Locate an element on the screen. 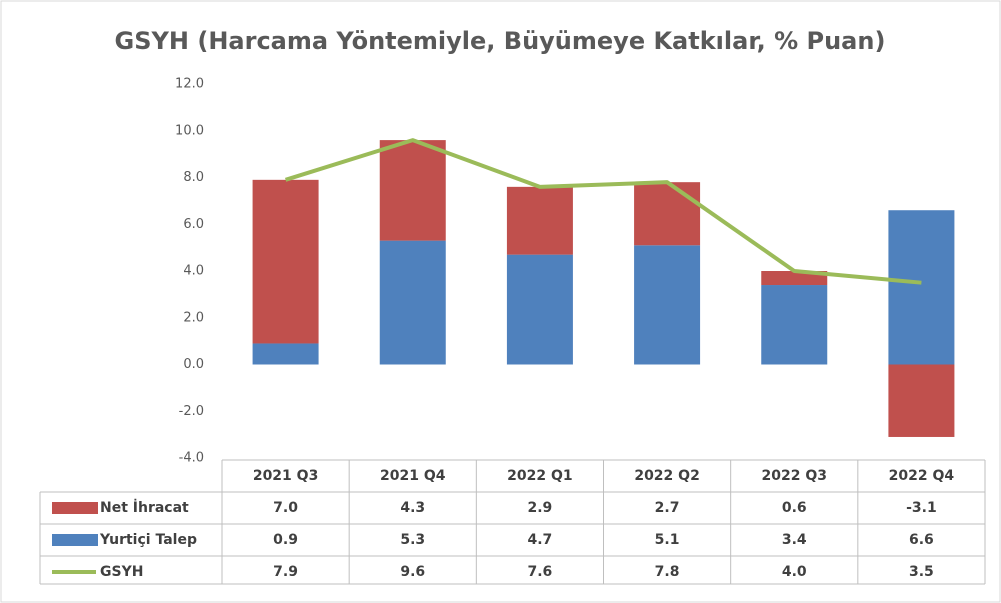 The image size is (1001, 603). data-label: 4.7 is located at coordinates (540, 540).